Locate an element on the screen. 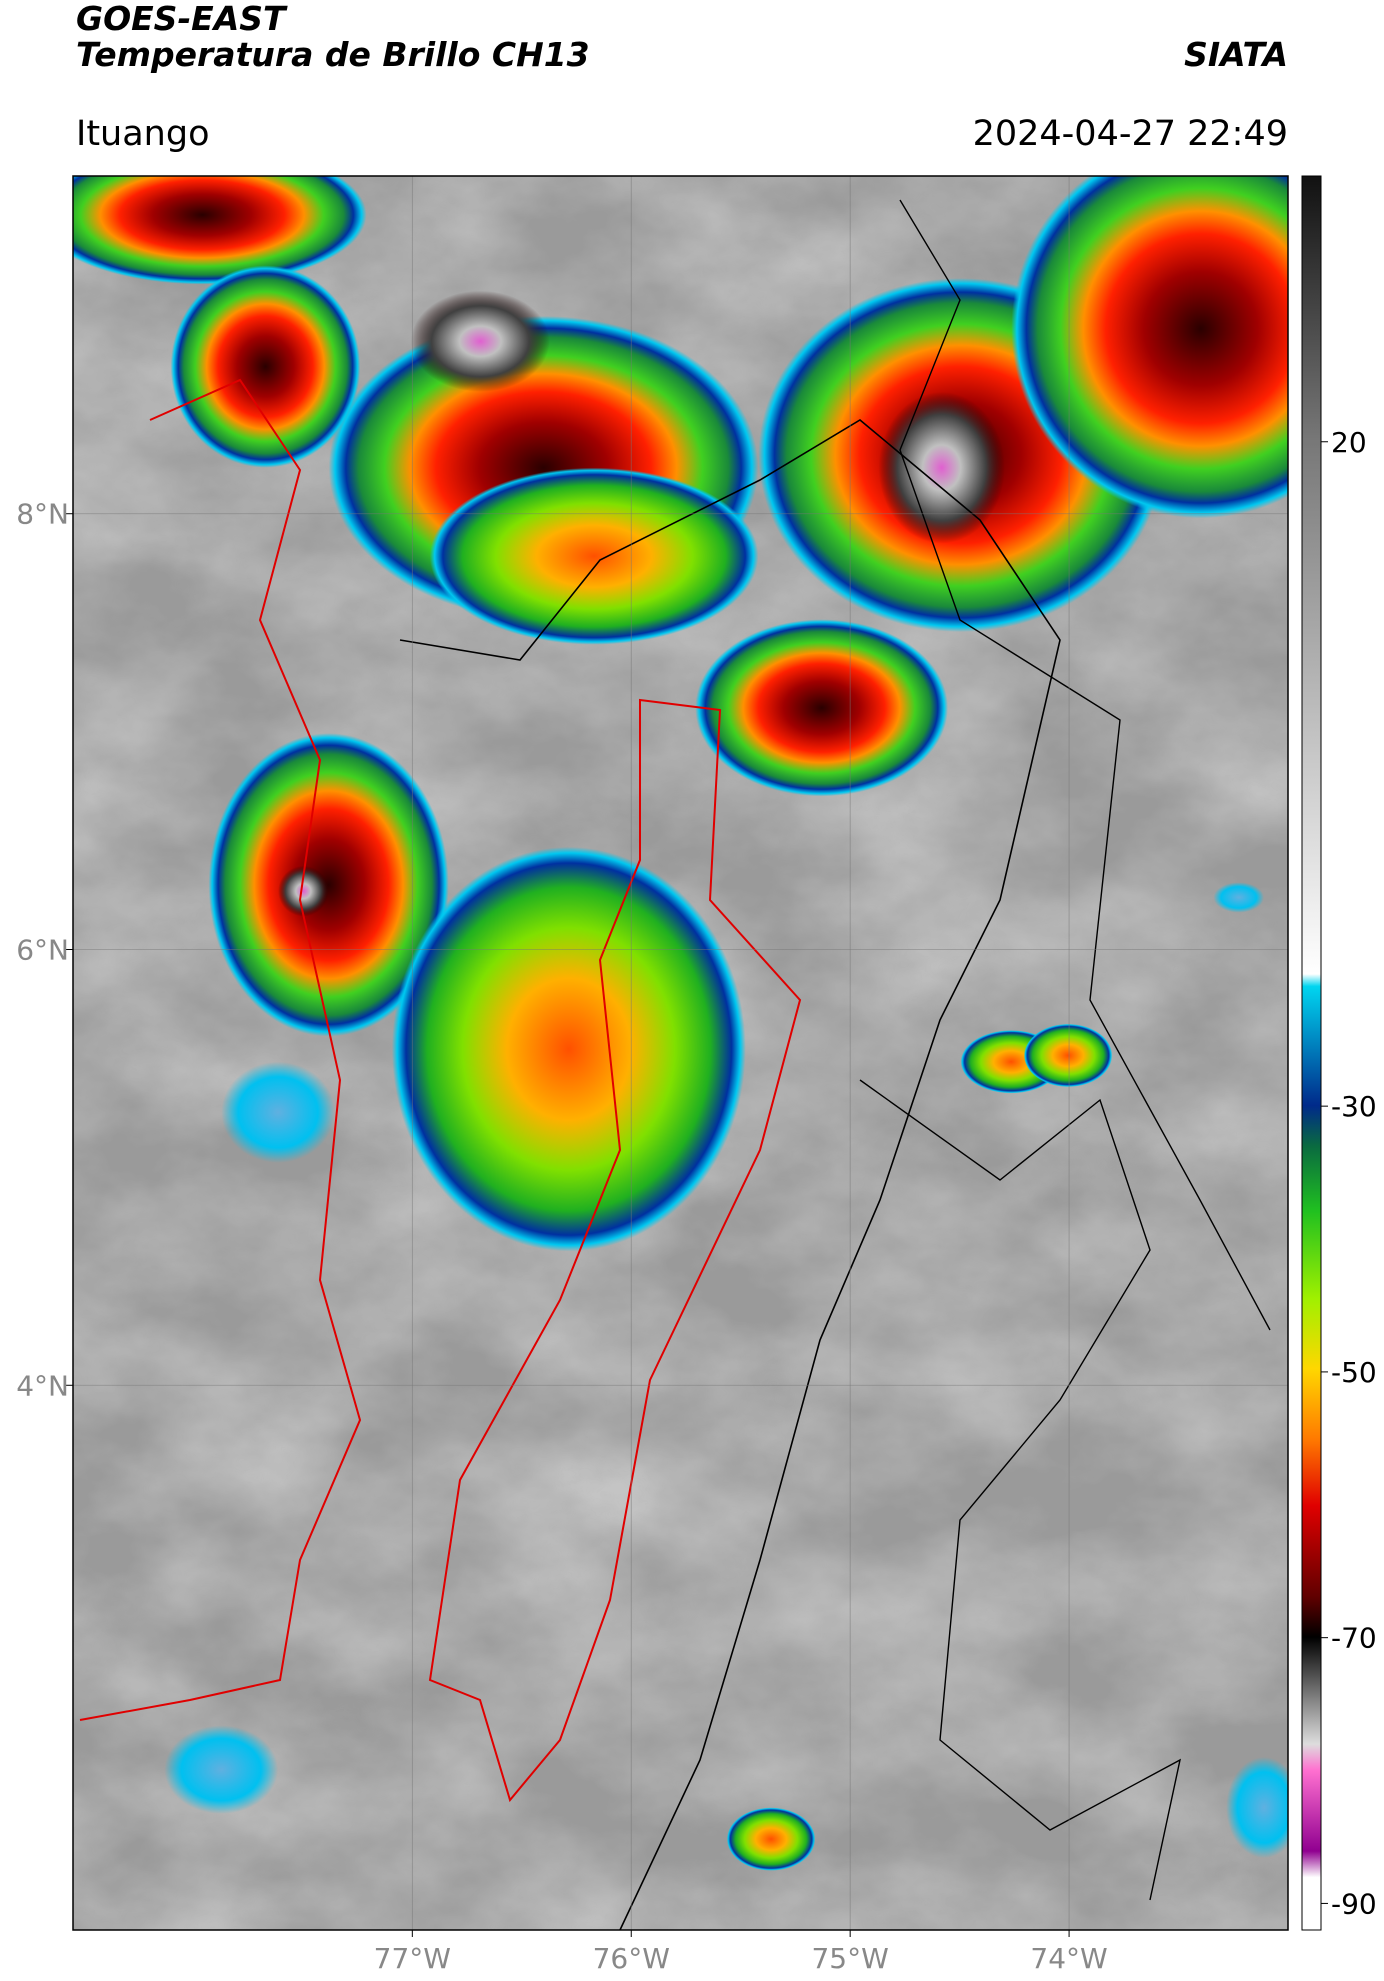 The image size is (1384, 1981). source: SIATA is located at coordinates (1236, 54).